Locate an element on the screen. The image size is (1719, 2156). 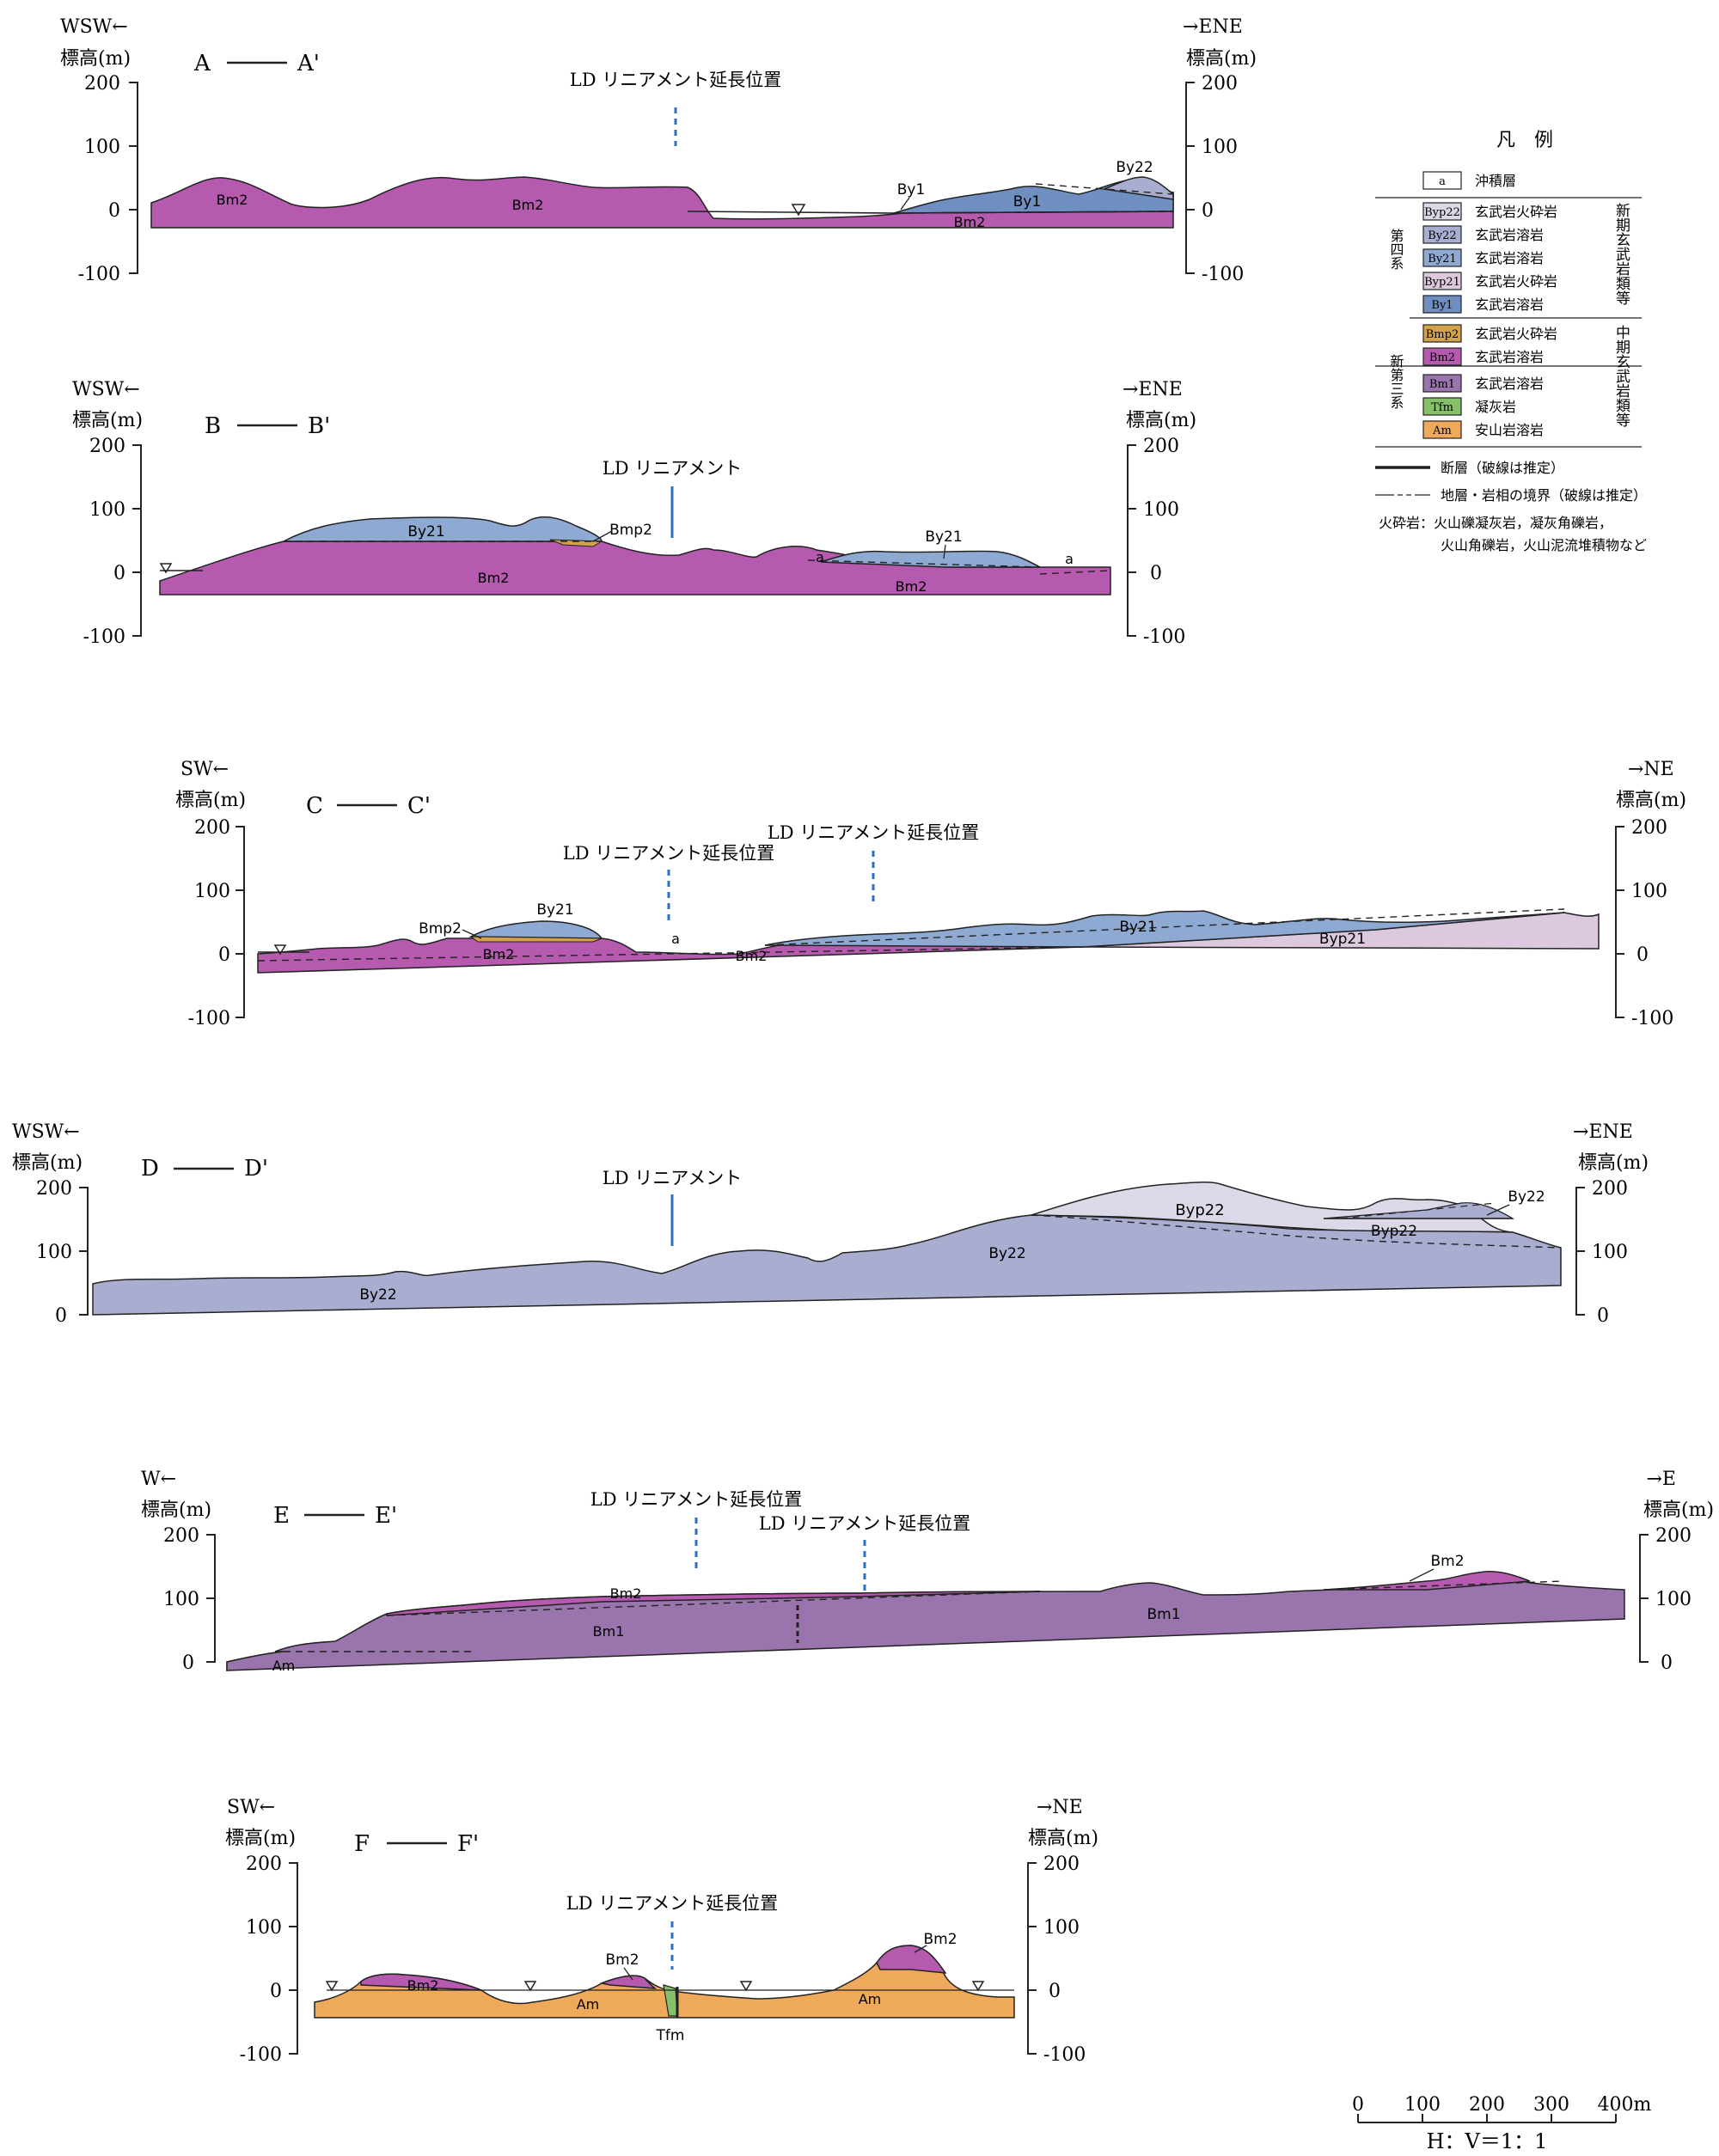
section-b-water-level-icon is located at coordinates (166, 568).